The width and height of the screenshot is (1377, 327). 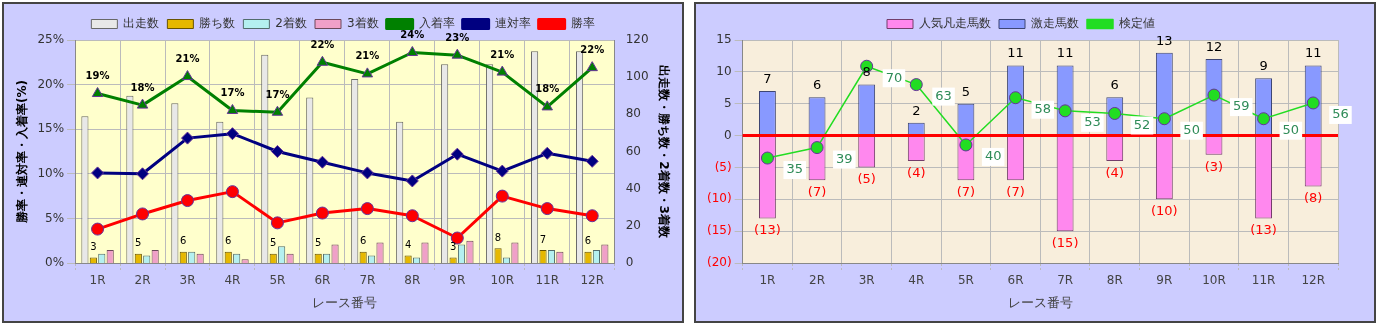 I want to click on y2-tick-label: 60, so click(x=633, y=150).